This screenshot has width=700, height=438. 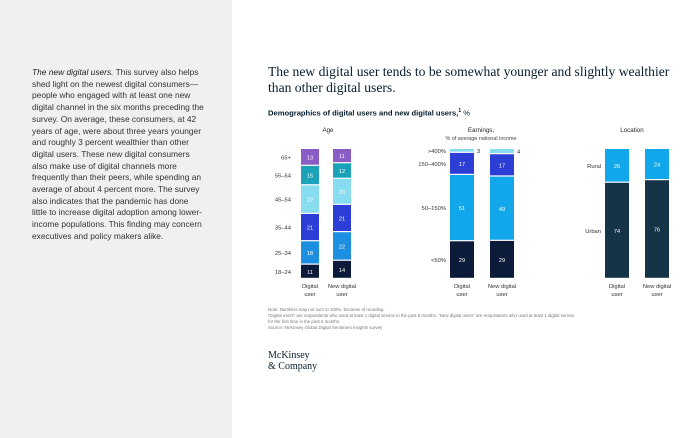 I want to click on category-label-2-1: Rural, so click(x=594, y=167).